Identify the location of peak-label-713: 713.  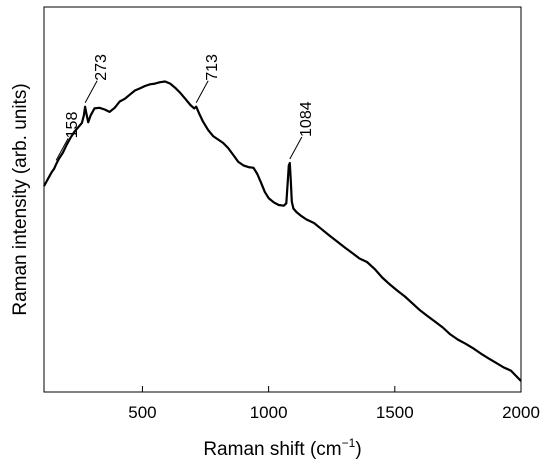
(212, 67).